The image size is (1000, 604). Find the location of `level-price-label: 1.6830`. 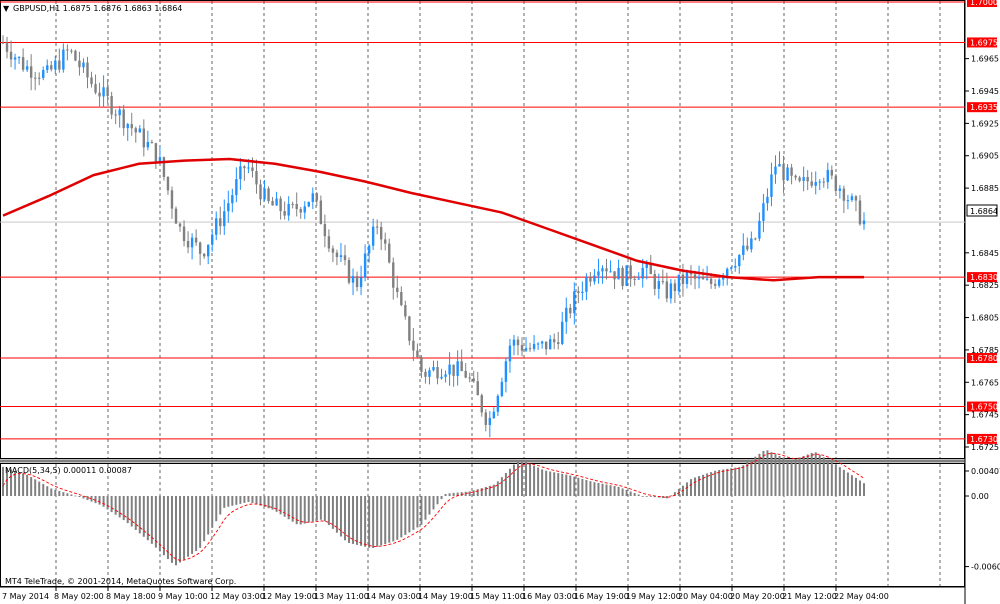

level-price-label: 1.6830 is located at coordinates (984, 277).